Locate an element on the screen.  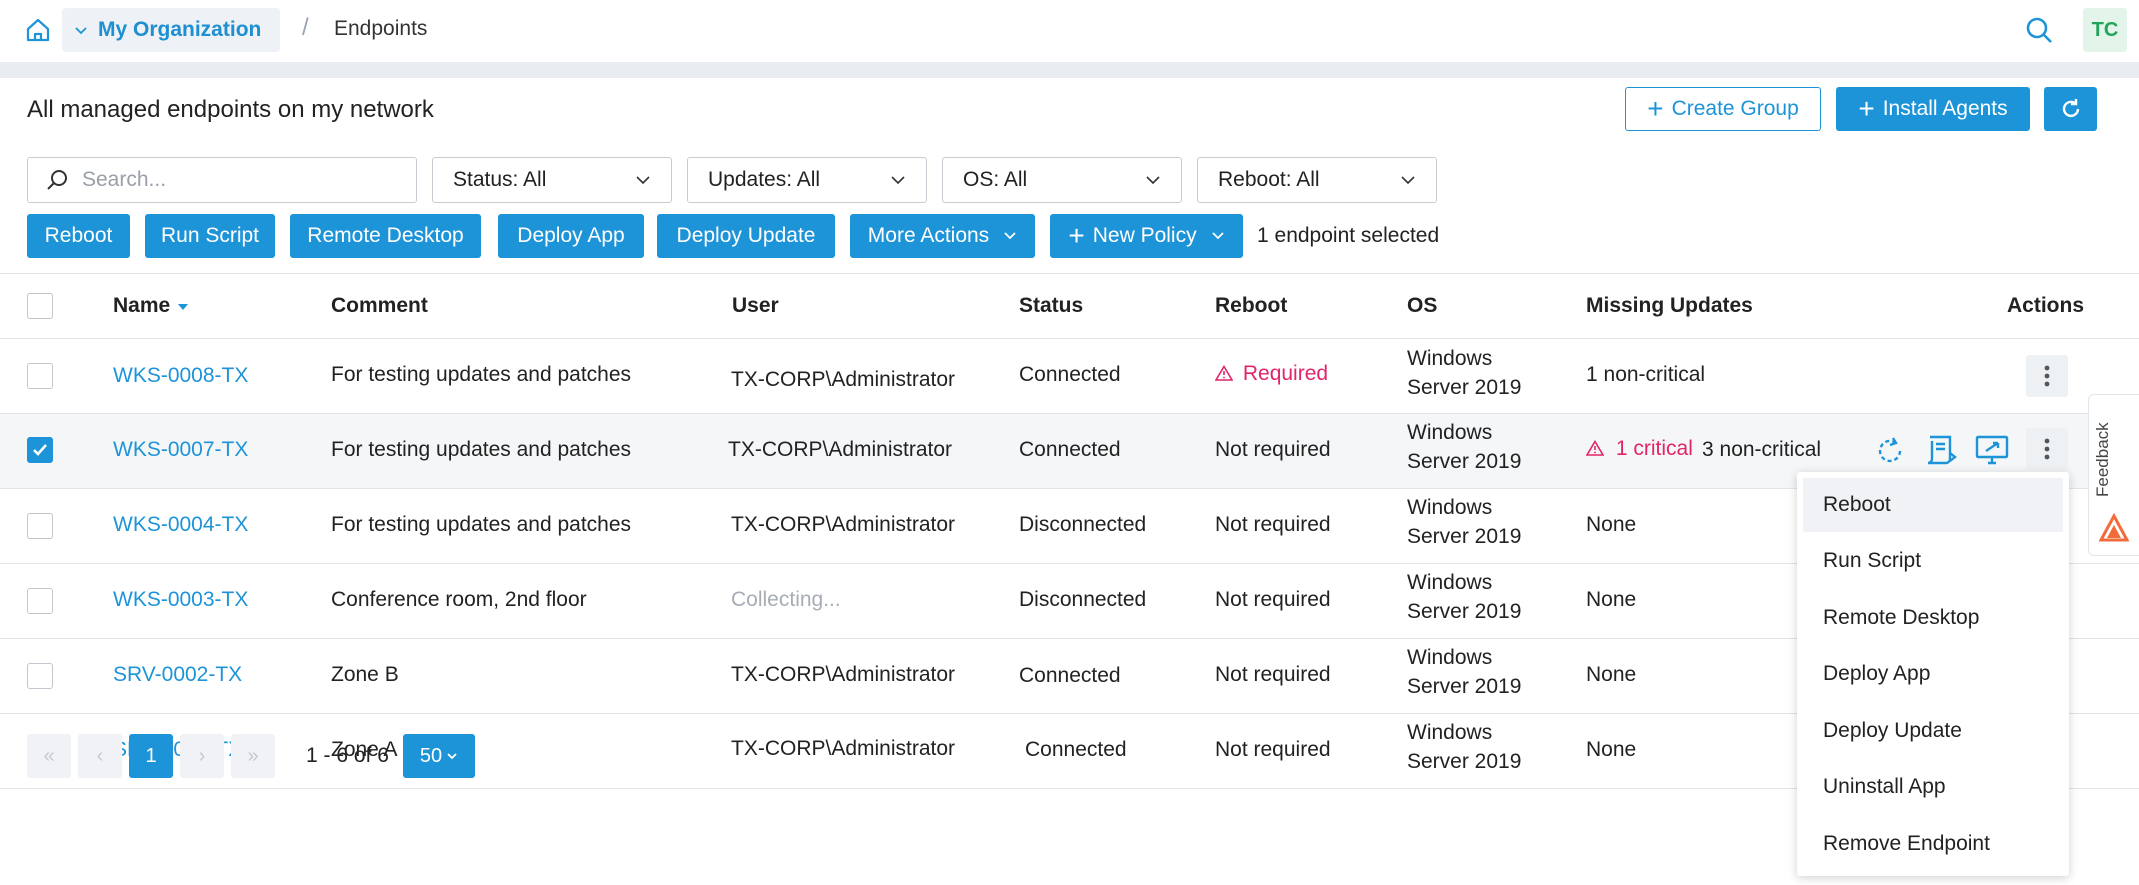
menu-item-remove-endpoint: Remove Endpoint is located at coordinates (1906, 843).